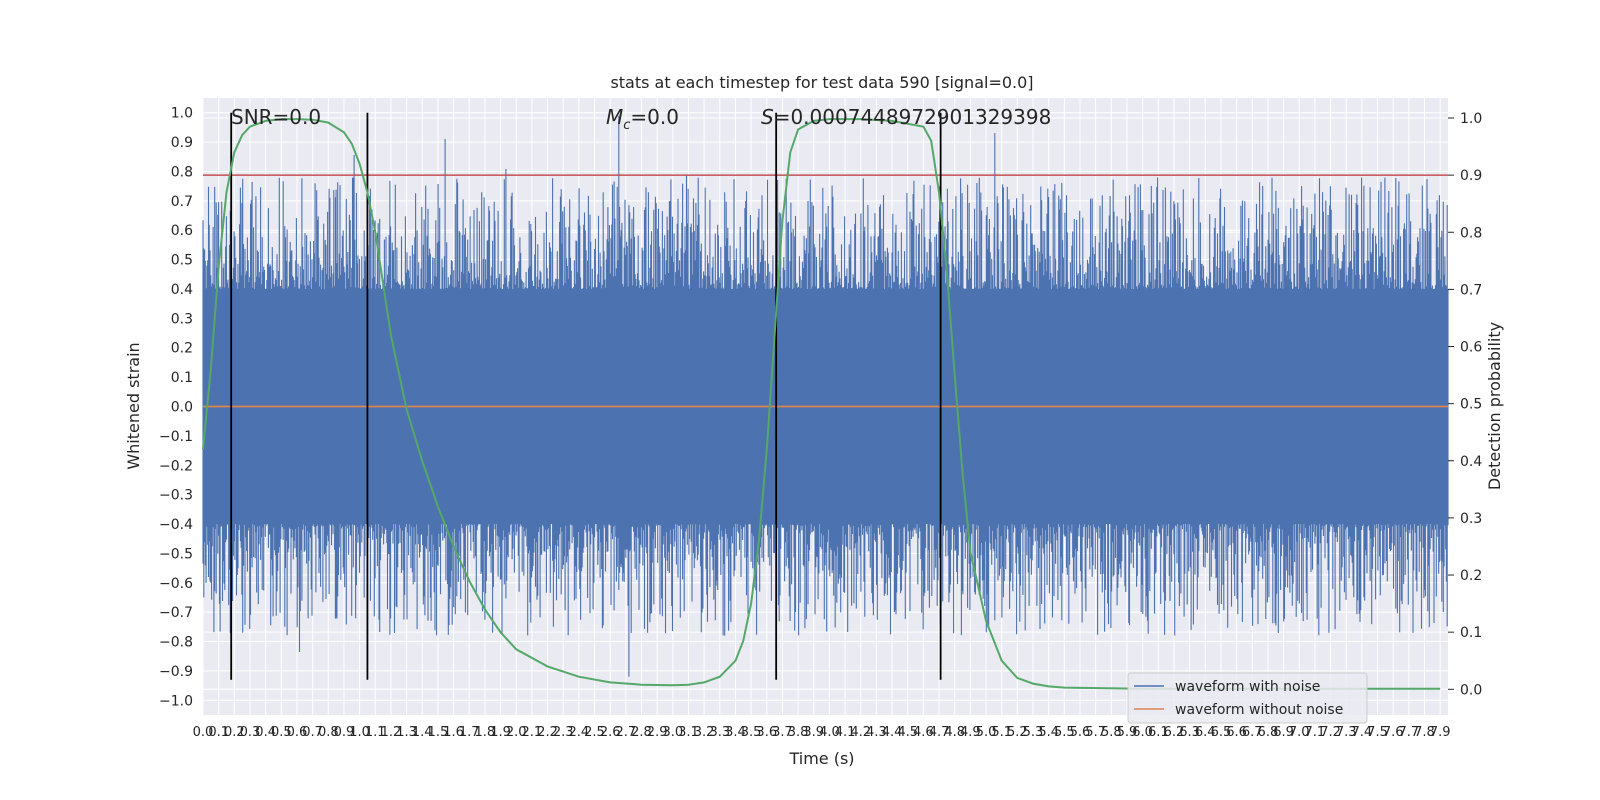 This screenshot has height=800, width=1600. I want to click on y-tick-label-right: 0.8, so click(1471, 233).